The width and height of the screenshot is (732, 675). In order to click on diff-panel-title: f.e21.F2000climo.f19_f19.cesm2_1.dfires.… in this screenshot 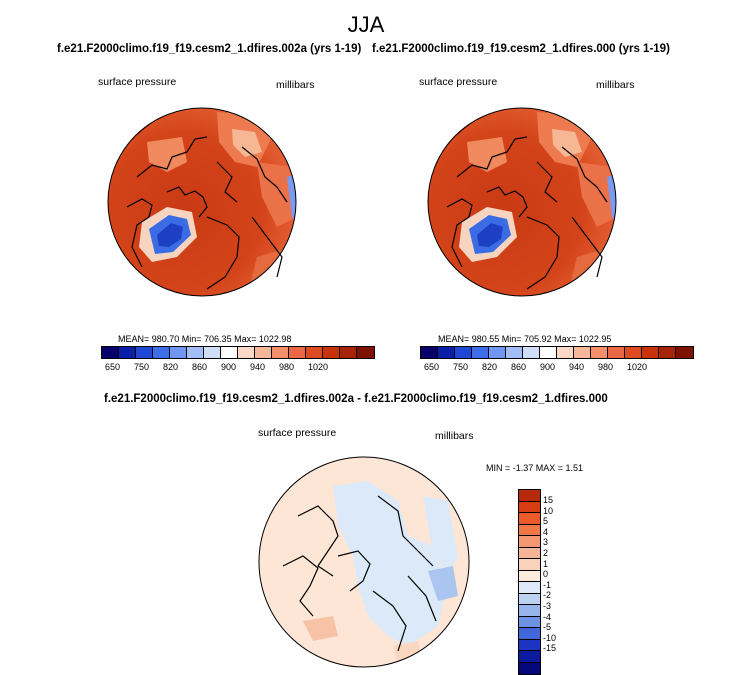, I will do `click(356, 399)`.